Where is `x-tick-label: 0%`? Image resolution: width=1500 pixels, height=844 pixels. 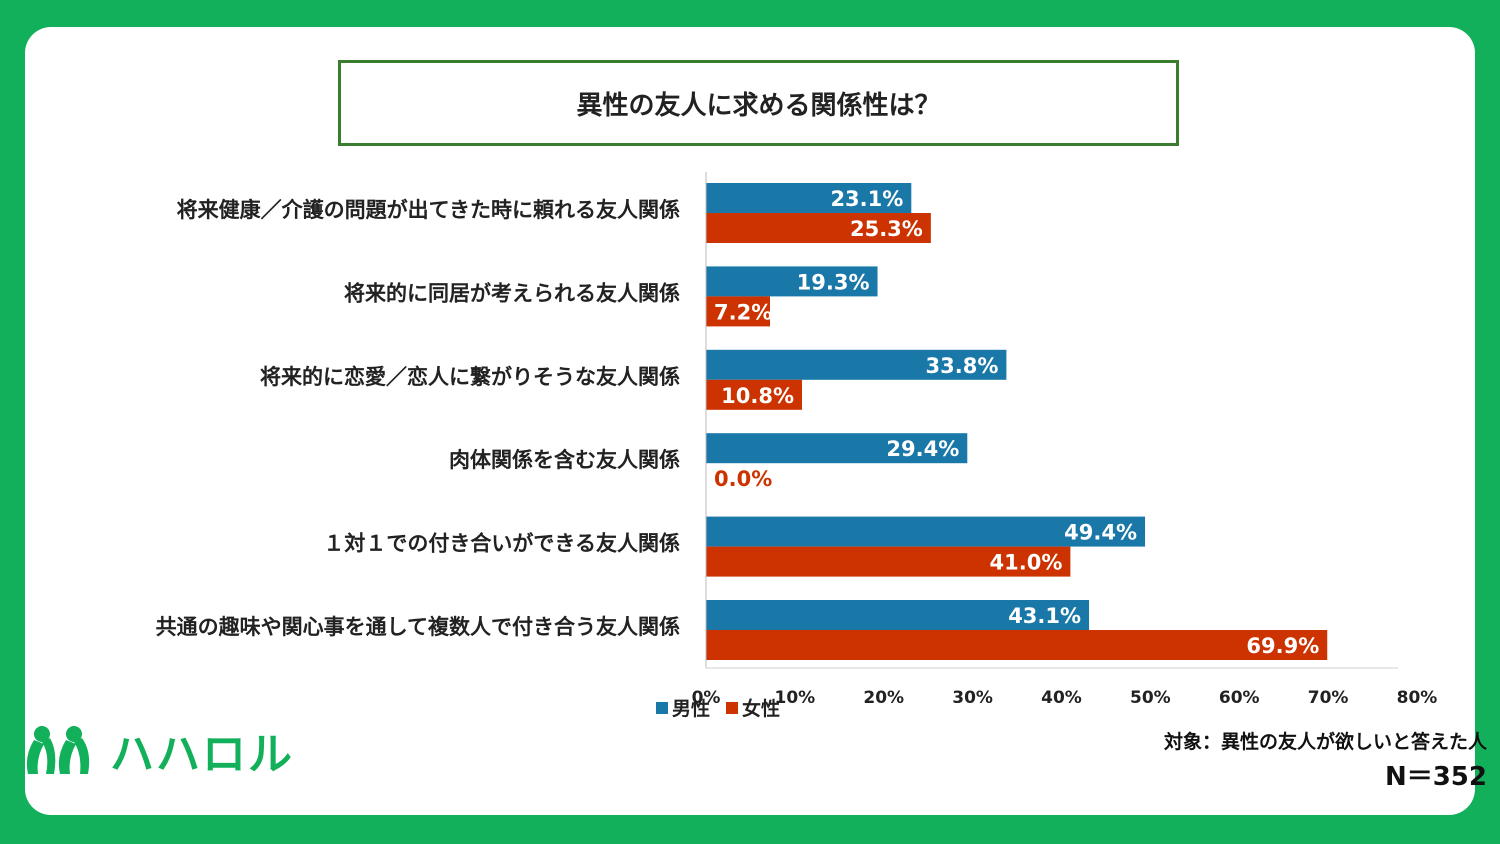
x-tick-label: 0% is located at coordinates (706, 698).